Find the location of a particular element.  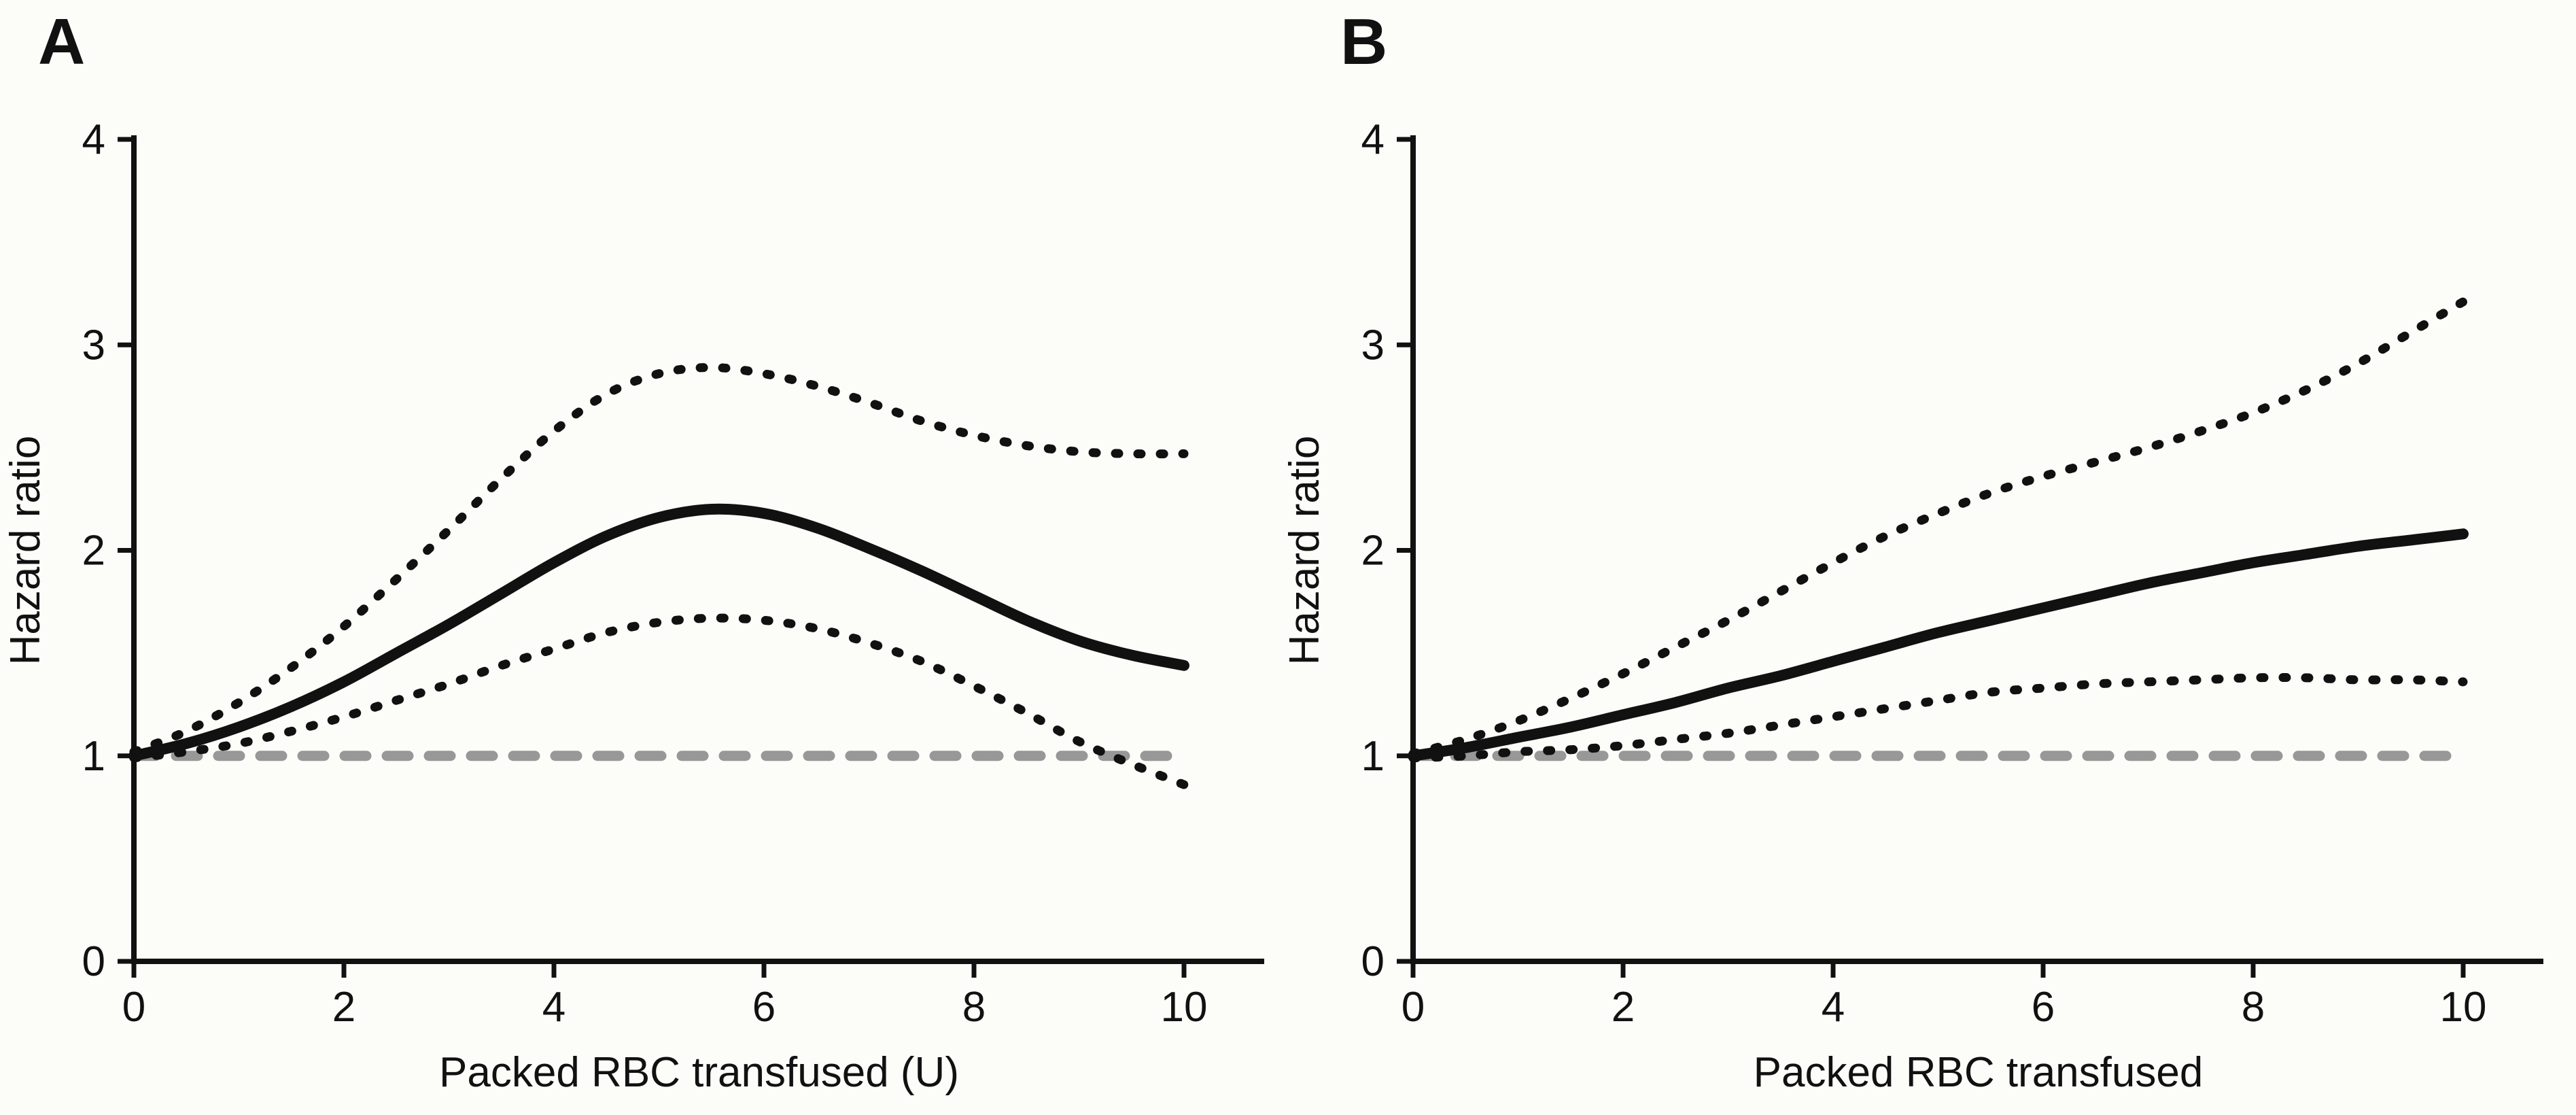

panel-a-x-tick-label-6: 6 is located at coordinates (764, 1007).